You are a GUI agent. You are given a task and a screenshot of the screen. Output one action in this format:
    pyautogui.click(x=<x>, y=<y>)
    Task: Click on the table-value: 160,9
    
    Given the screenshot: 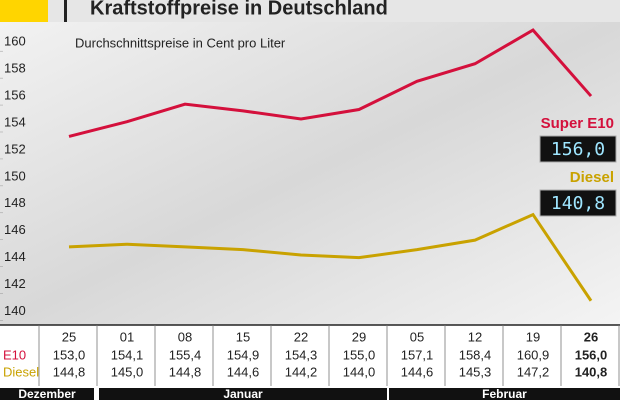 What is the action you would take?
    pyautogui.click(x=533, y=354)
    